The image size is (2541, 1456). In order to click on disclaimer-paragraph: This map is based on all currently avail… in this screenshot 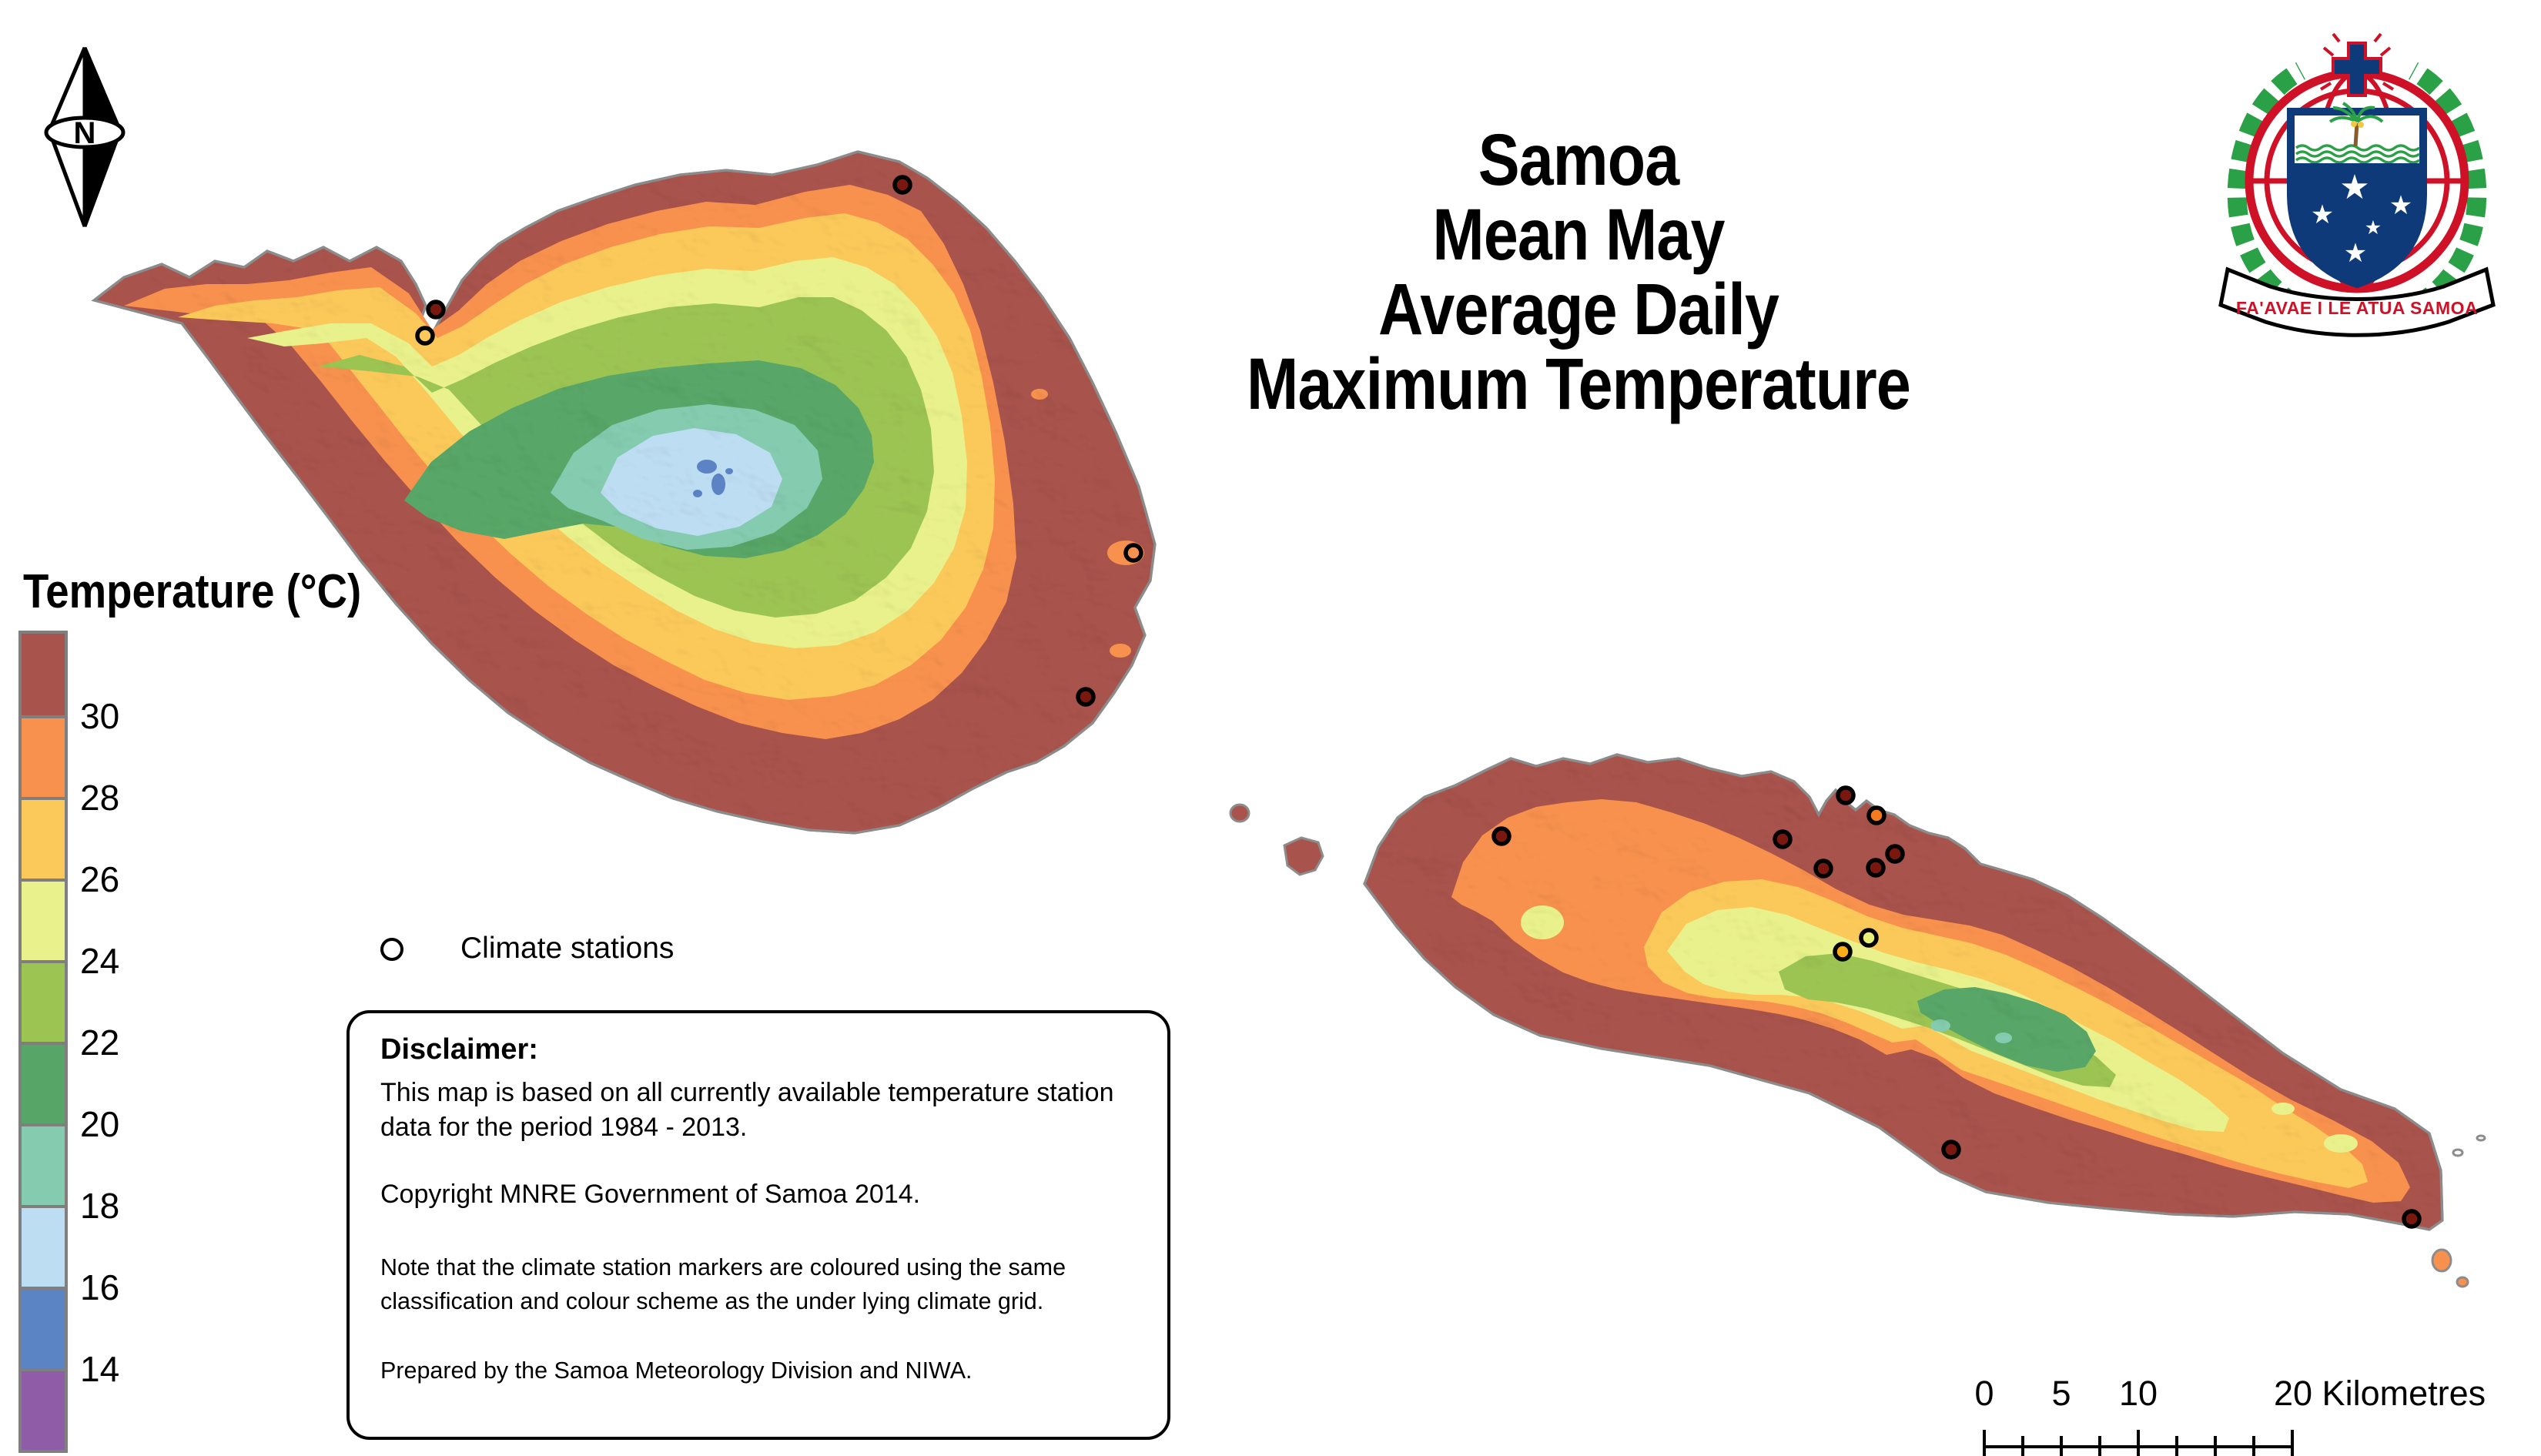, I will do `click(747, 1110)`.